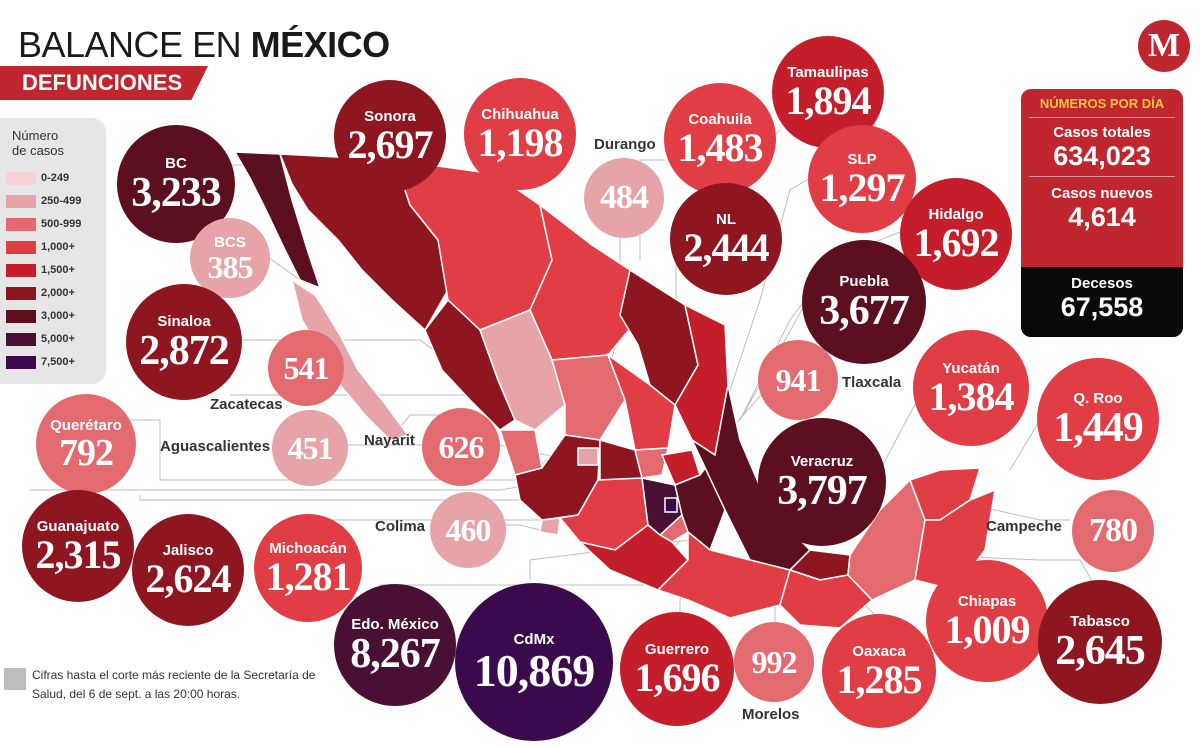 The height and width of the screenshot is (747, 1200). What do you see at coordinates (1164, 46) in the screenshot?
I see `brand-logo: M` at bounding box center [1164, 46].